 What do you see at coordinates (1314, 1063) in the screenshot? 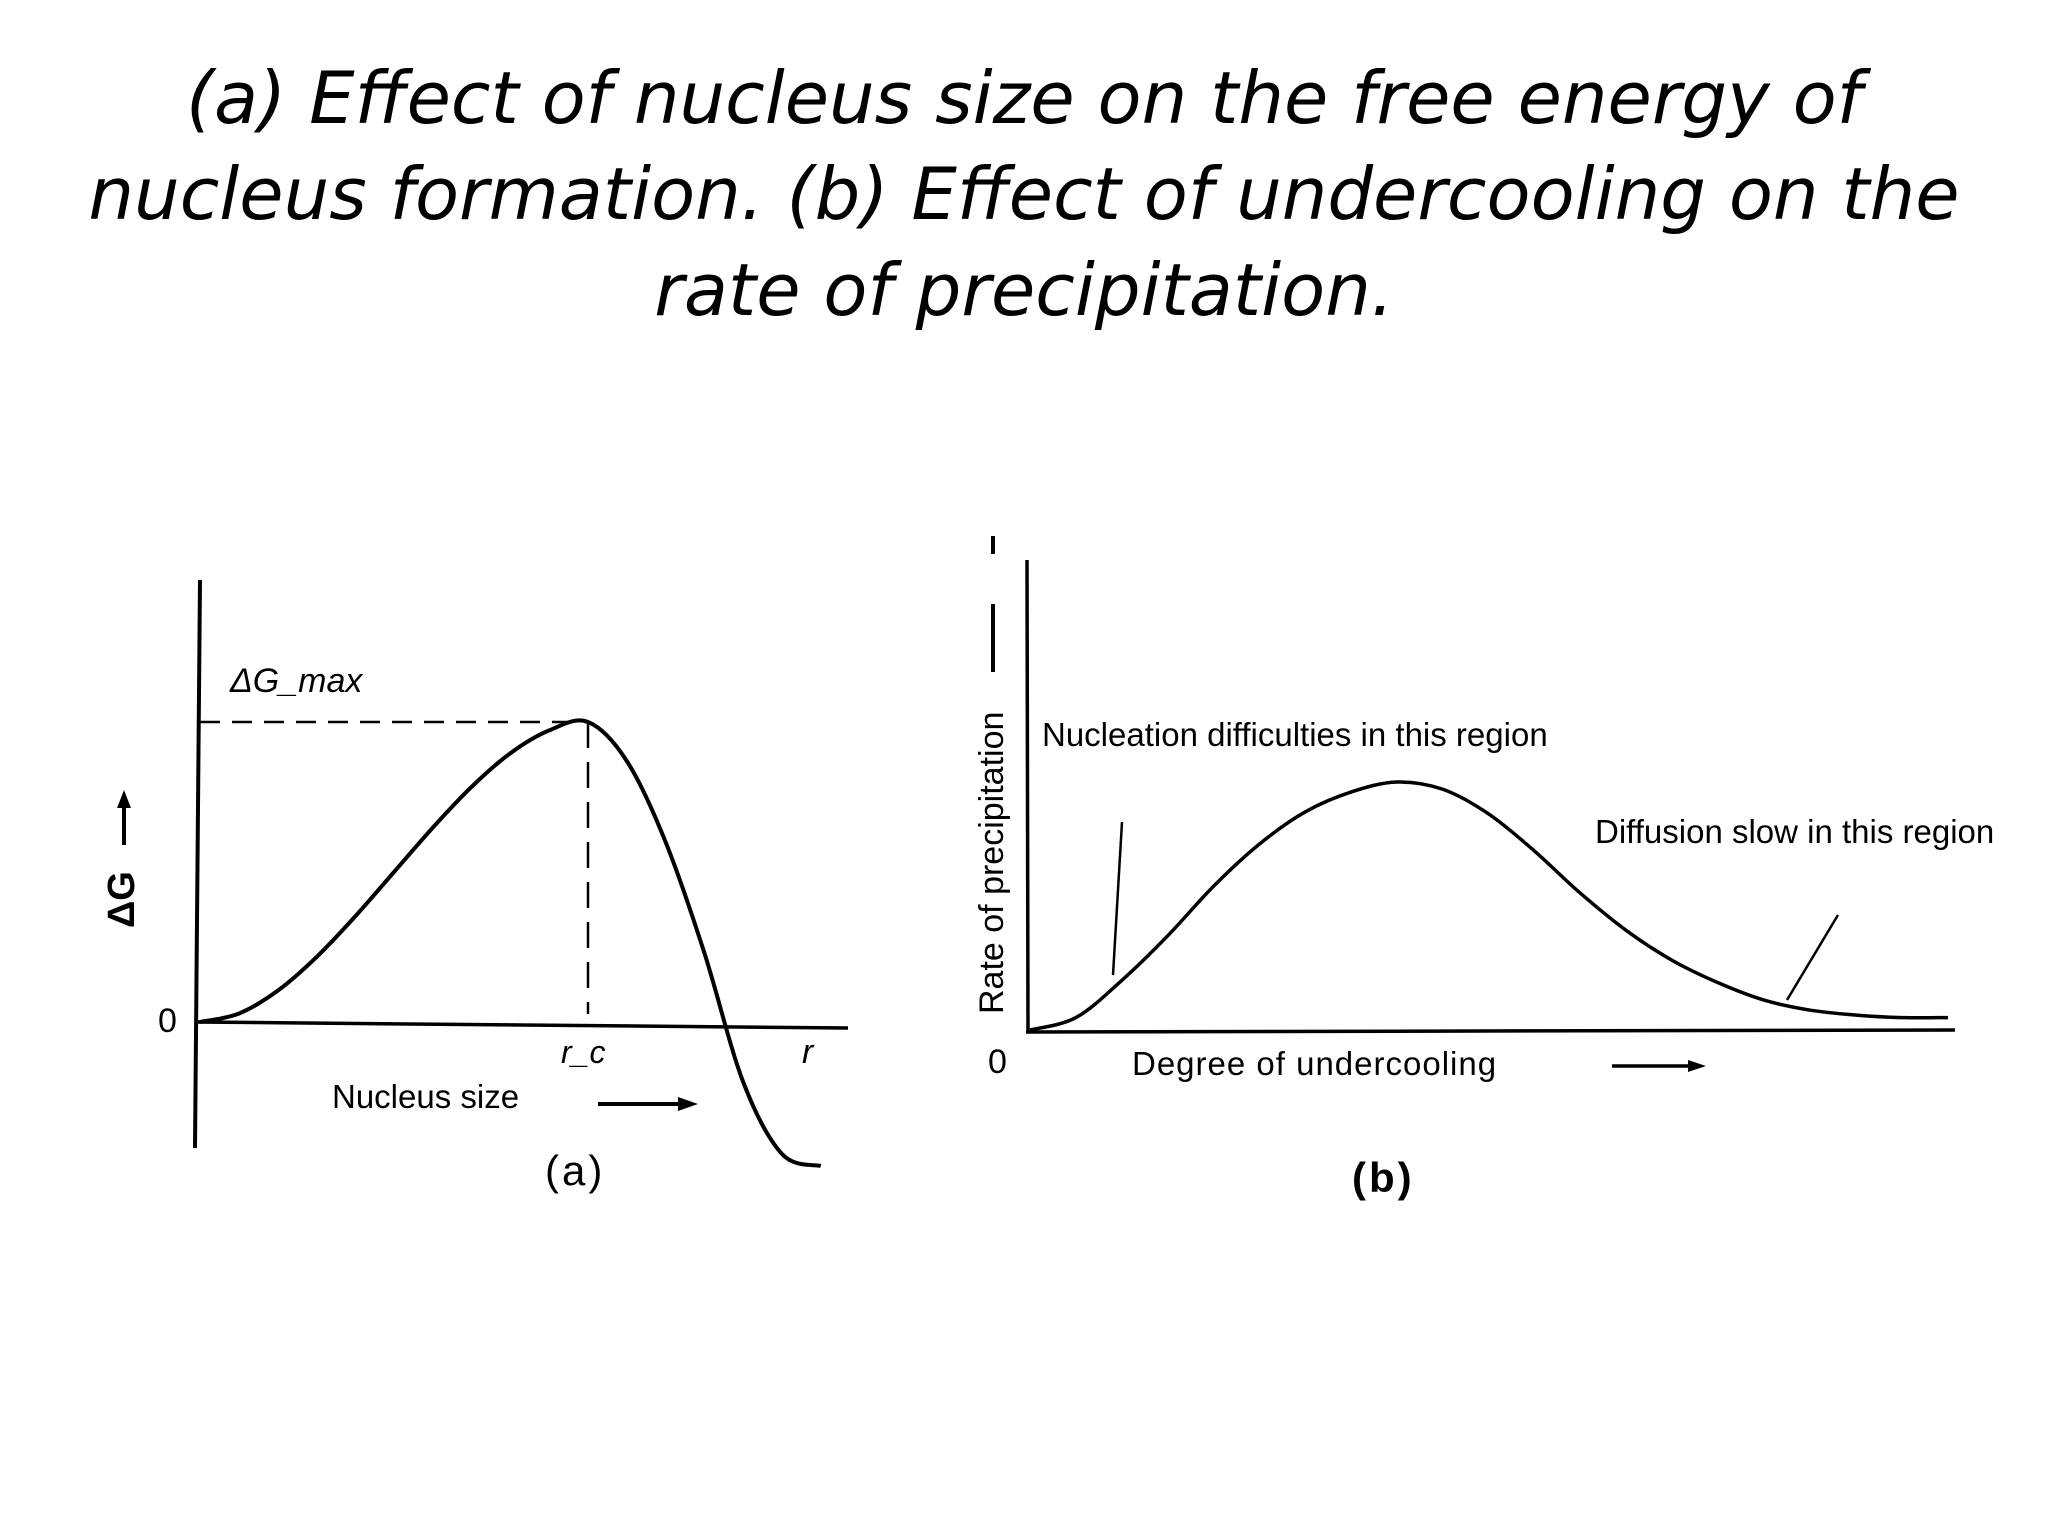
I see `panel-b-x-axis-label: Degree of undercooling` at bounding box center [1314, 1063].